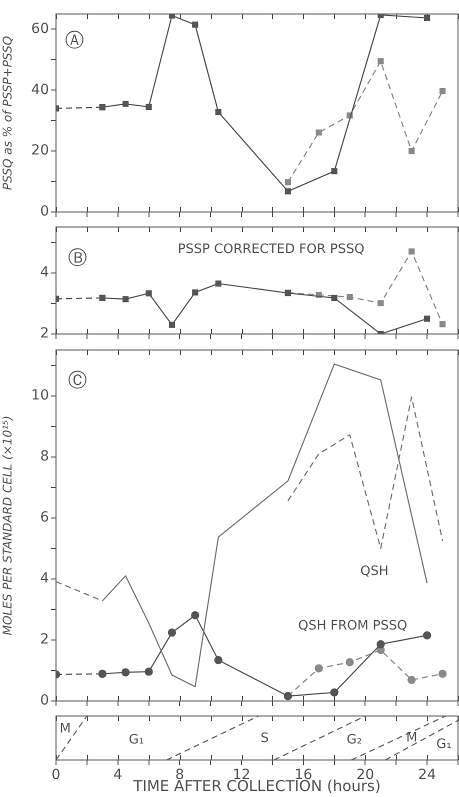  Describe the element at coordinates (40, 150) in the screenshot. I see `y-tick-label: 20` at that location.